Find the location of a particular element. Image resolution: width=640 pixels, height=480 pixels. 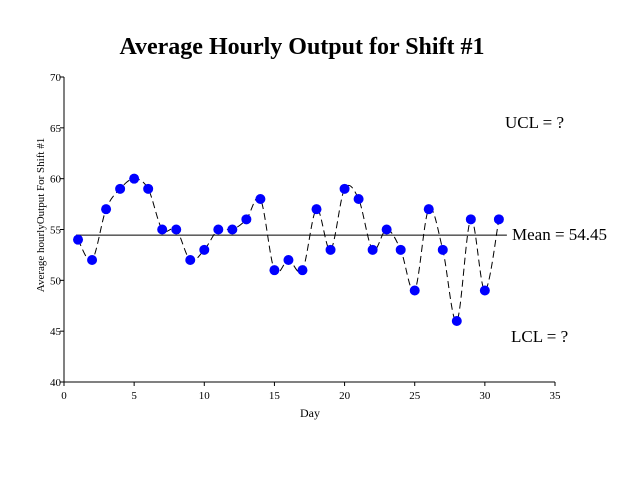

y-tick-label: 50 is located at coordinates (56, 281).